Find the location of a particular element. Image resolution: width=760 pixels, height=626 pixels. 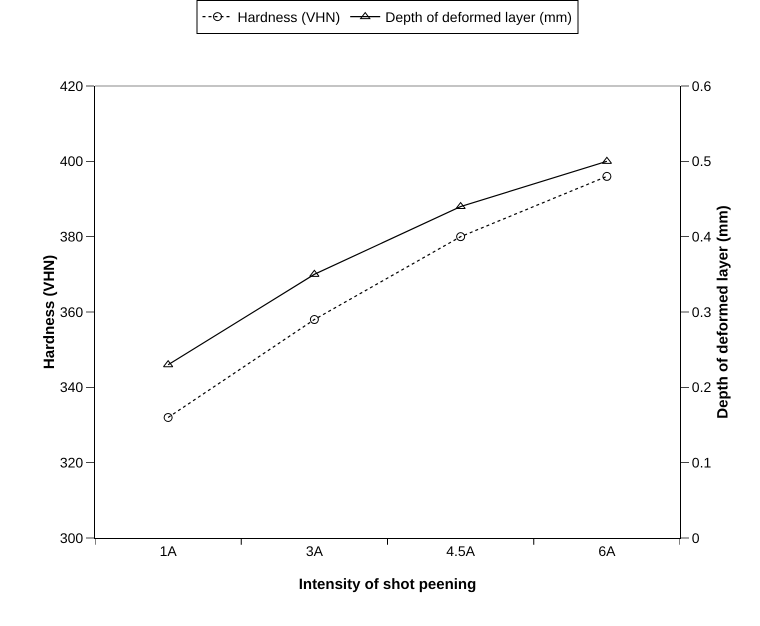

x-tick-label: 3A is located at coordinates (315, 550).